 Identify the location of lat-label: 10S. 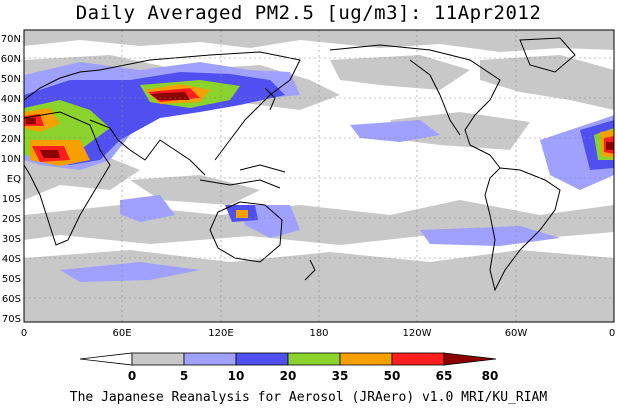
(11, 199).